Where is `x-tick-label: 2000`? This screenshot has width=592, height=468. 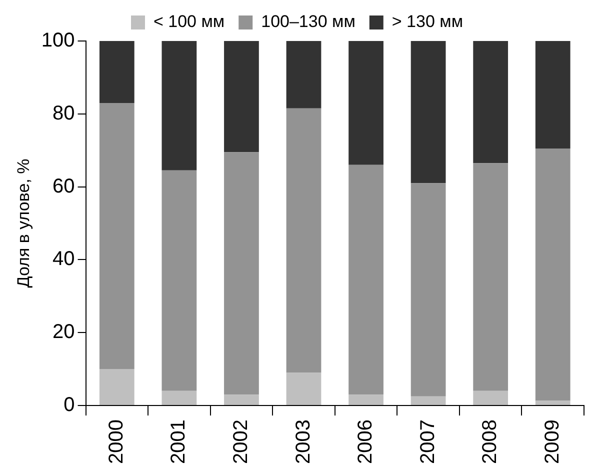 x-tick-label: 2000 is located at coordinates (116, 442).